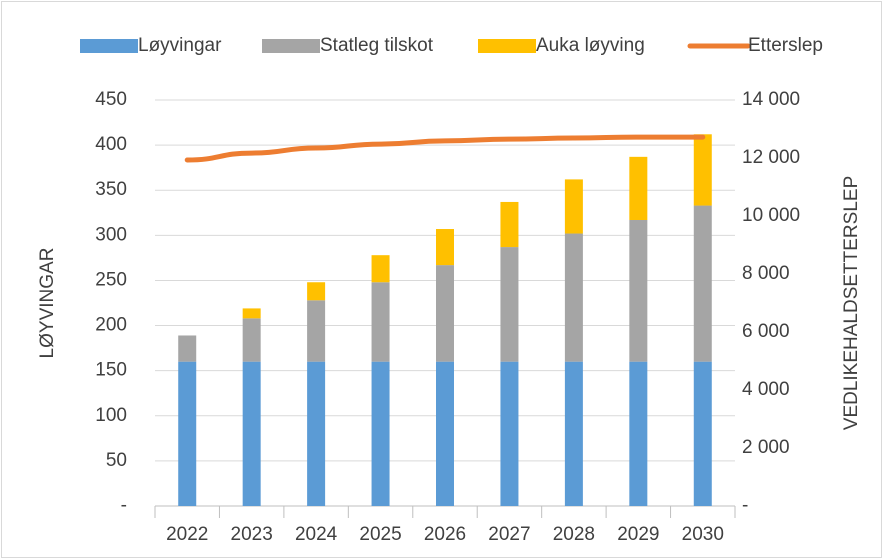  Describe the element at coordinates (766, 389) in the screenshot. I see `y2-tick-label: 4 000` at that location.